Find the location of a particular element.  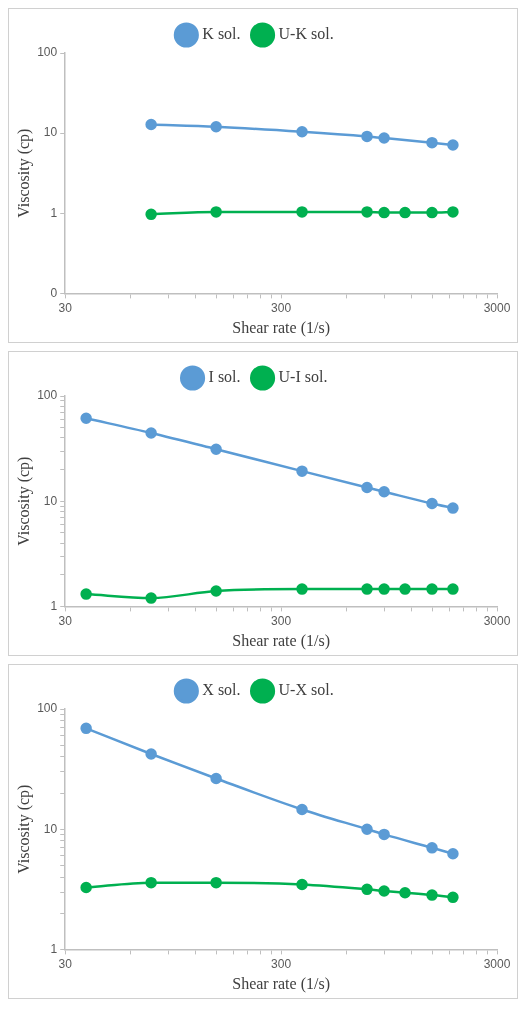

legend-label: U-K sol. is located at coordinates (306, 34).